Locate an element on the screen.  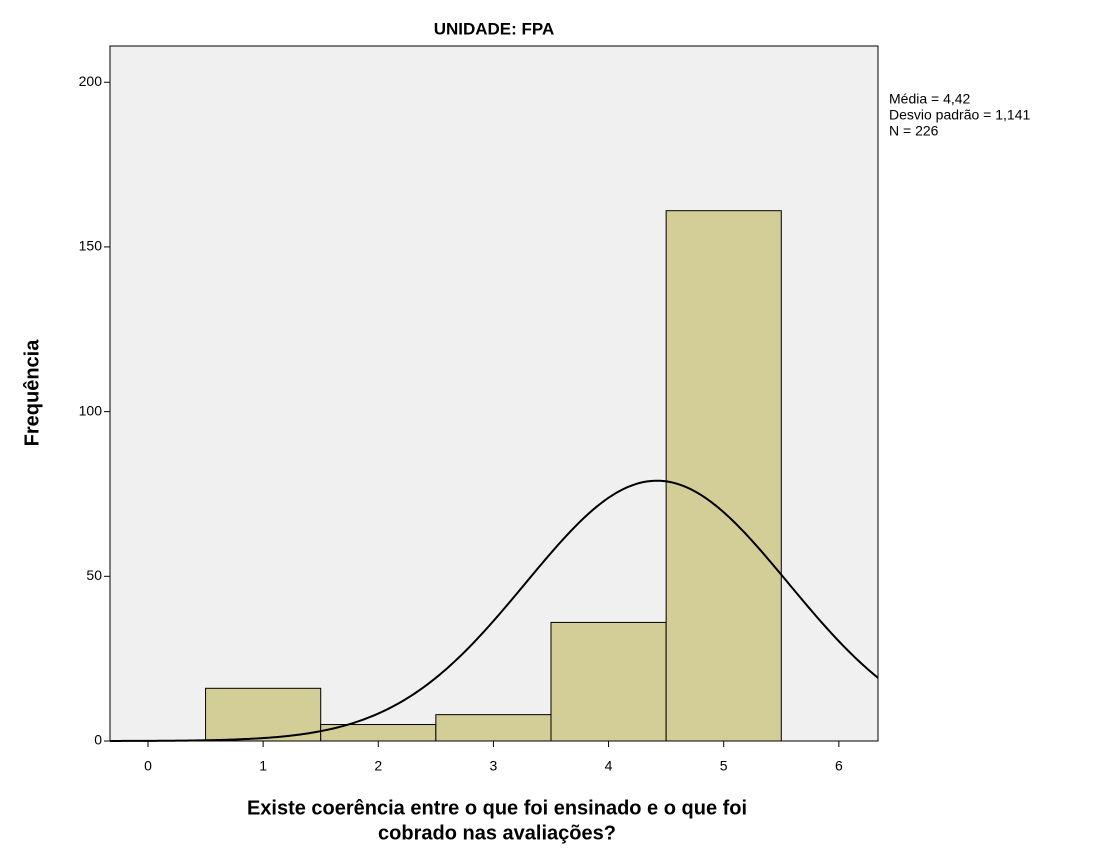
x-tick-label: 0 is located at coordinates (148, 766).